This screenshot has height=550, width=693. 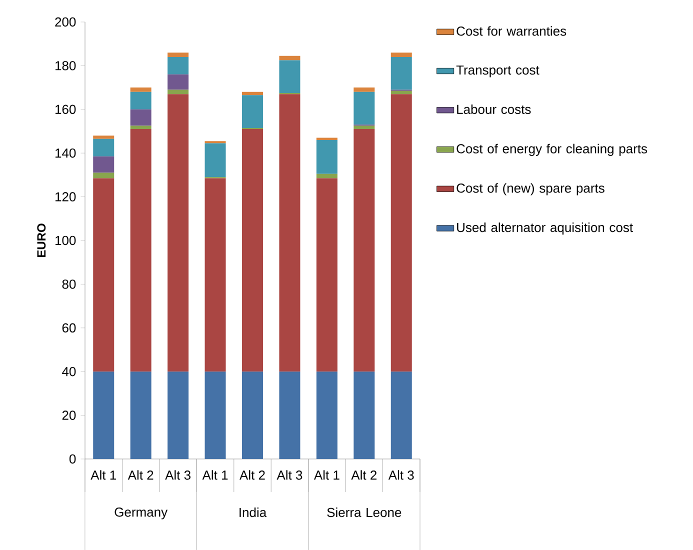 What do you see at coordinates (69, 284) in the screenshot?
I see `y-tick-label: 80` at bounding box center [69, 284].